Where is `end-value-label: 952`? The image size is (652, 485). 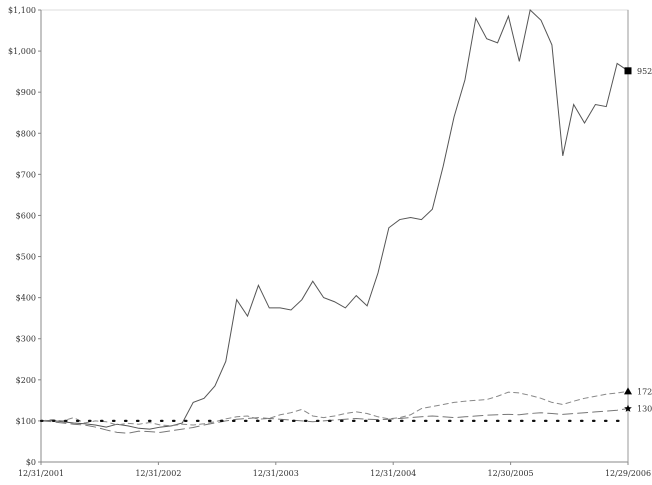
end-value-label: 952 is located at coordinates (644, 71).